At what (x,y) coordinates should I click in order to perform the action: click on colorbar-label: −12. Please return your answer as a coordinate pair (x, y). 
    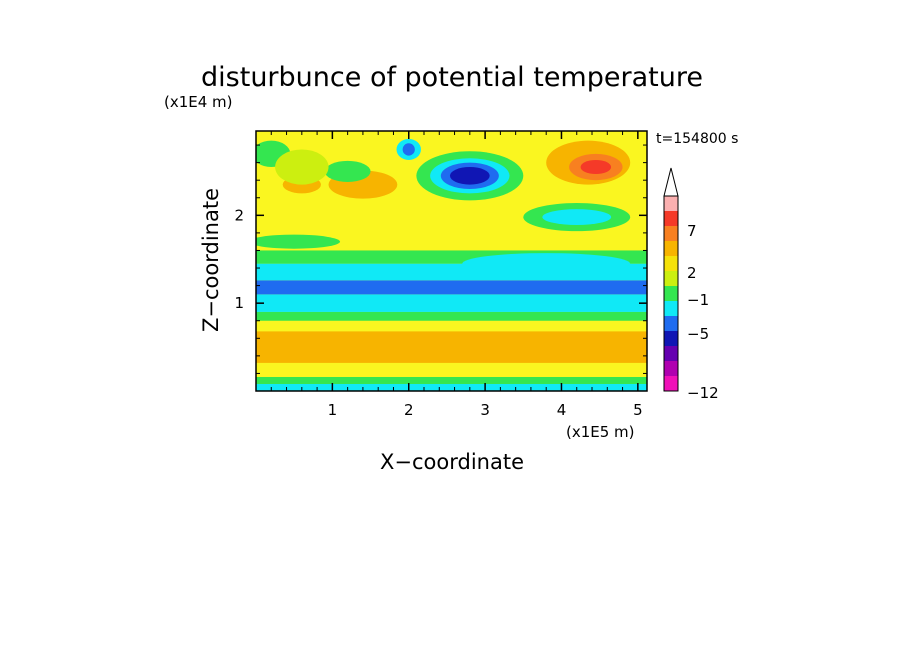
    Looking at the image, I should click on (703, 393).